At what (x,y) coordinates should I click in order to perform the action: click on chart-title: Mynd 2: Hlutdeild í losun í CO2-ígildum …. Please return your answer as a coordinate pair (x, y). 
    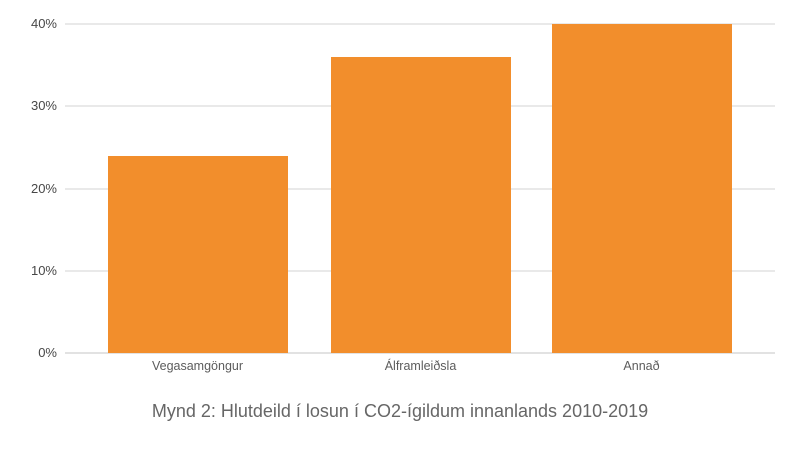
    Looking at the image, I should click on (400, 411).